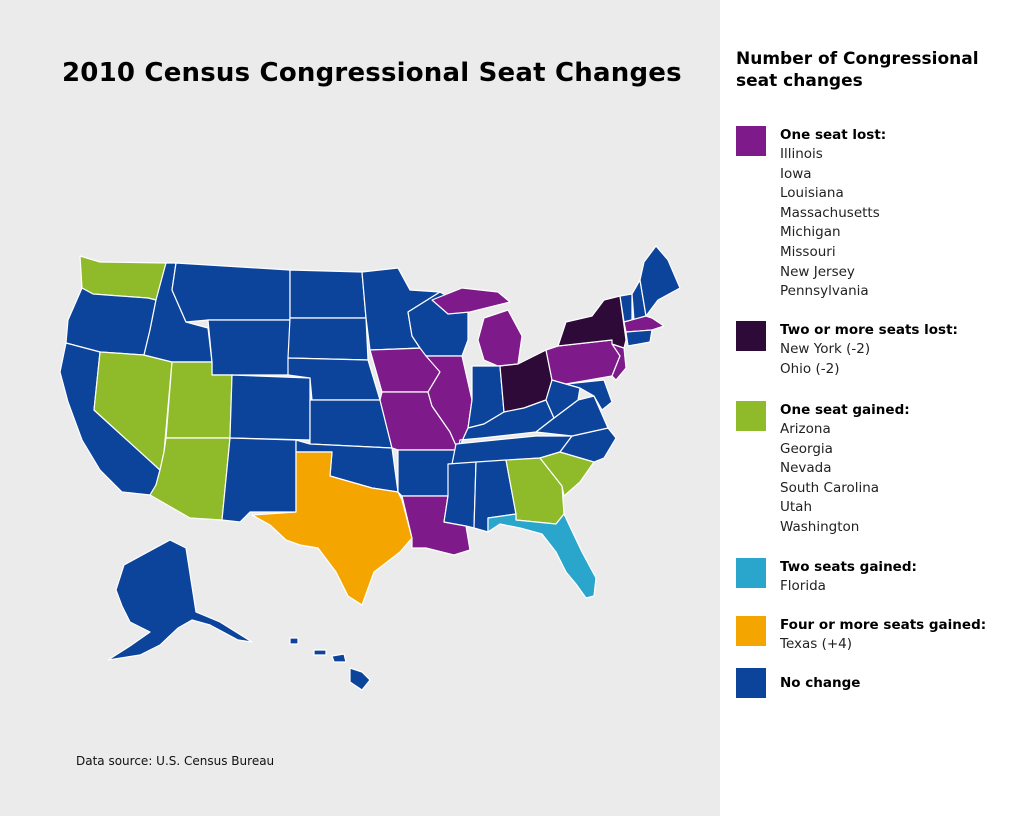 The width and height of the screenshot is (1024, 816). Describe the element at coordinates (180, 600) in the screenshot. I see `state-alaska` at that location.